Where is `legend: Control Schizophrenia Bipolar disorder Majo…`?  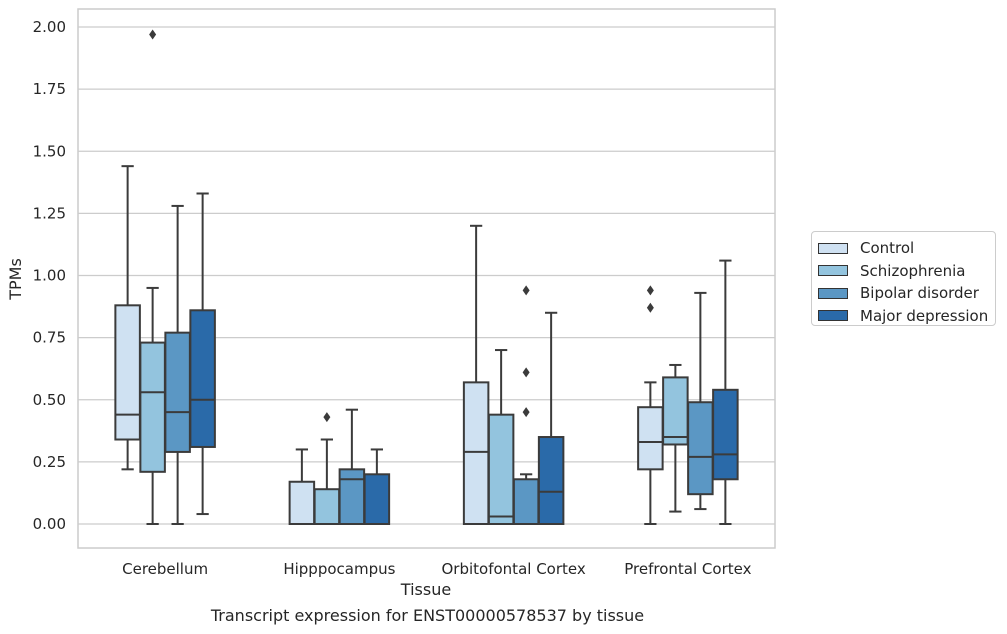 legend: Control Schizophrenia Bipolar disorder Majo… is located at coordinates (903, 278).